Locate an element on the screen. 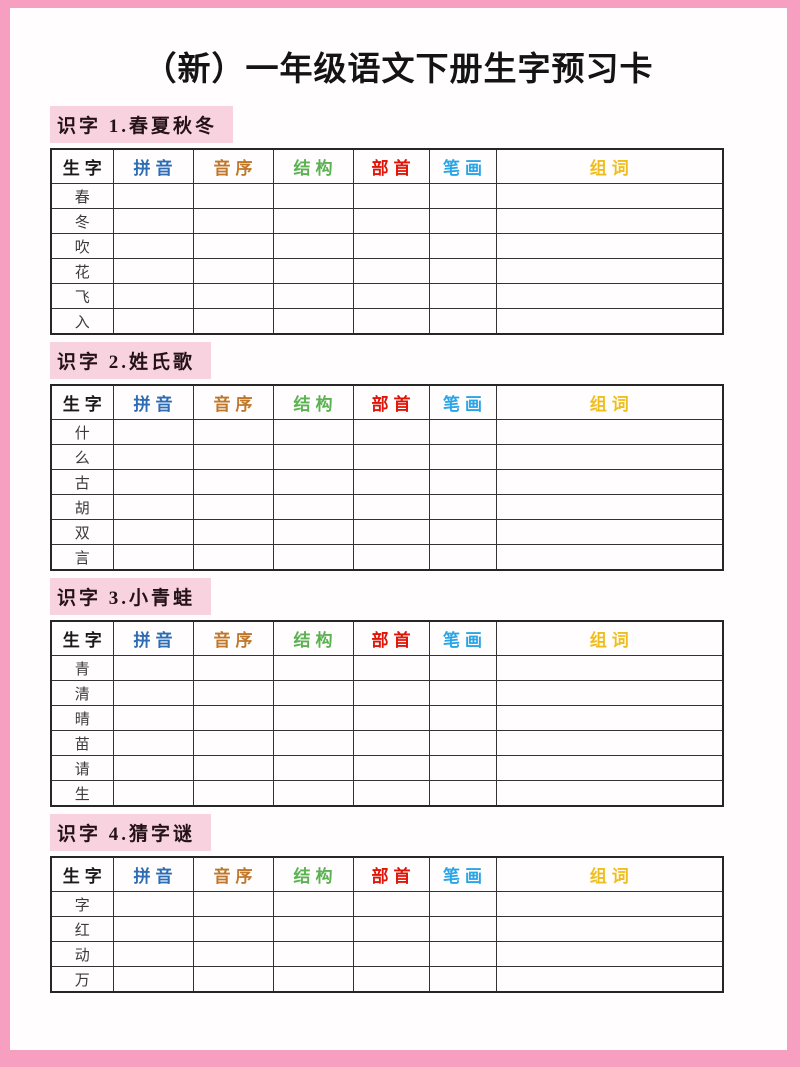 Image resolution: width=800 pixels, height=1067 pixels. character-cell: 红 is located at coordinates (82, 929).